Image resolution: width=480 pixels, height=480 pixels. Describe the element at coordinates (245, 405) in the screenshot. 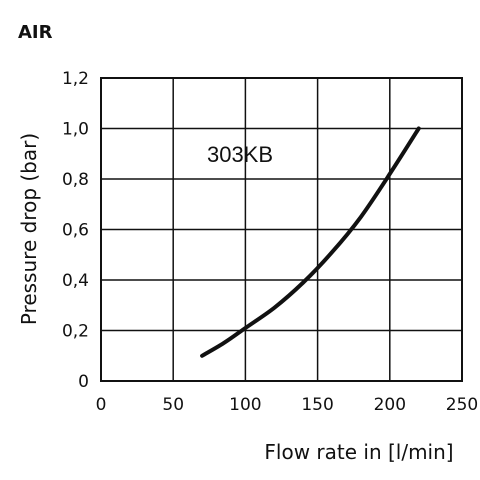

I see `x-tick-label: 100` at that location.